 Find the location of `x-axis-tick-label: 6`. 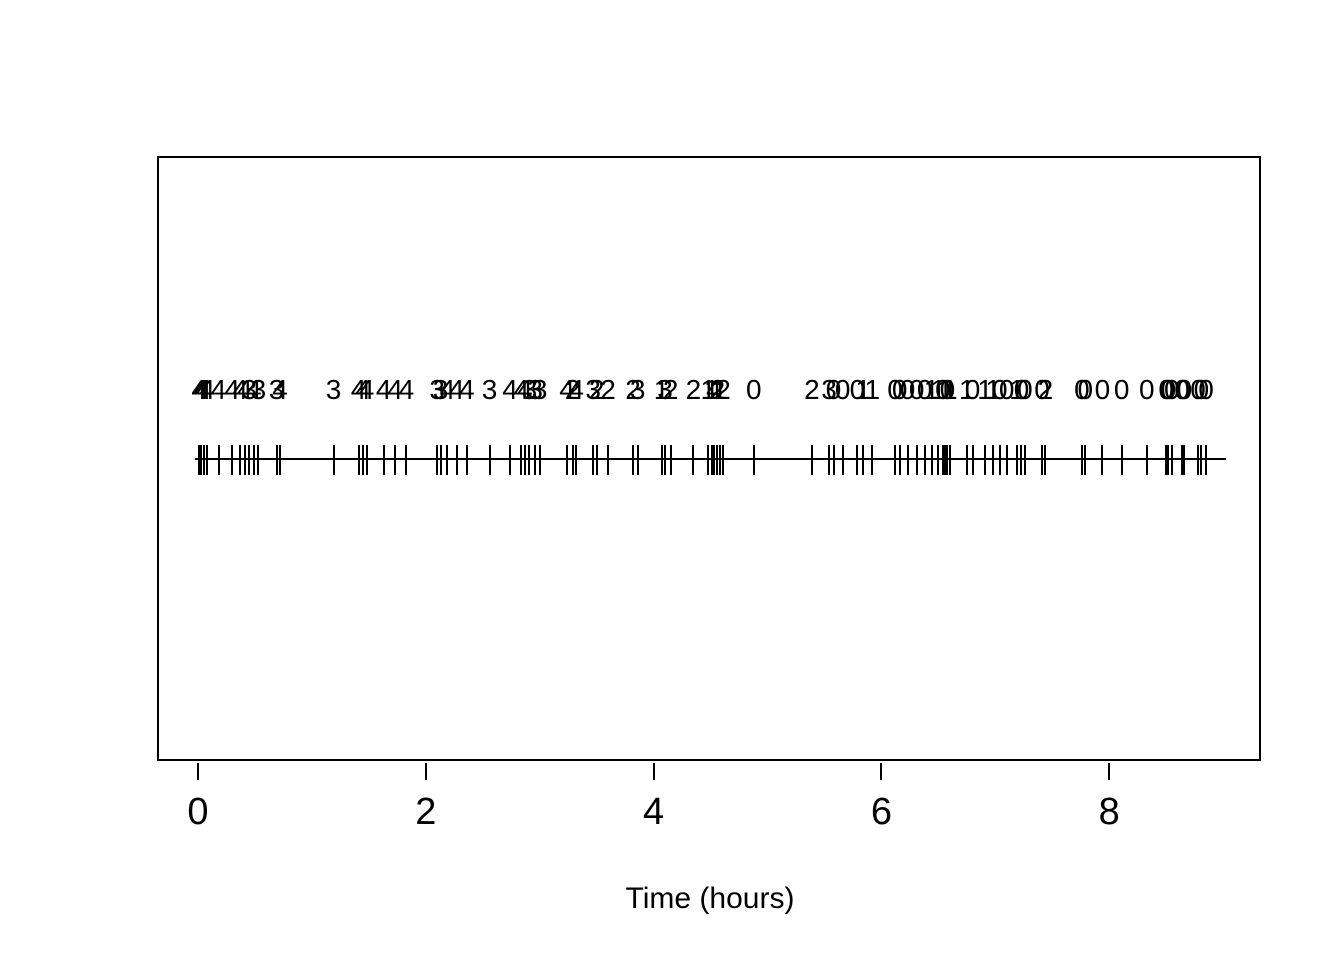

x-axis-tick-label: 6 is located at coordinates (881, 812).